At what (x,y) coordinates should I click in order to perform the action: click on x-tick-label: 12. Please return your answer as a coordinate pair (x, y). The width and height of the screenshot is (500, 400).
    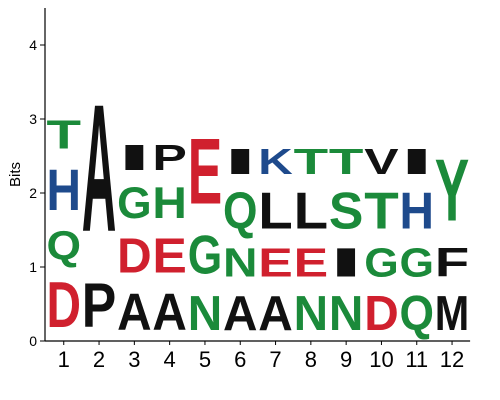
    Looking at the image, I should click on (452, 359).